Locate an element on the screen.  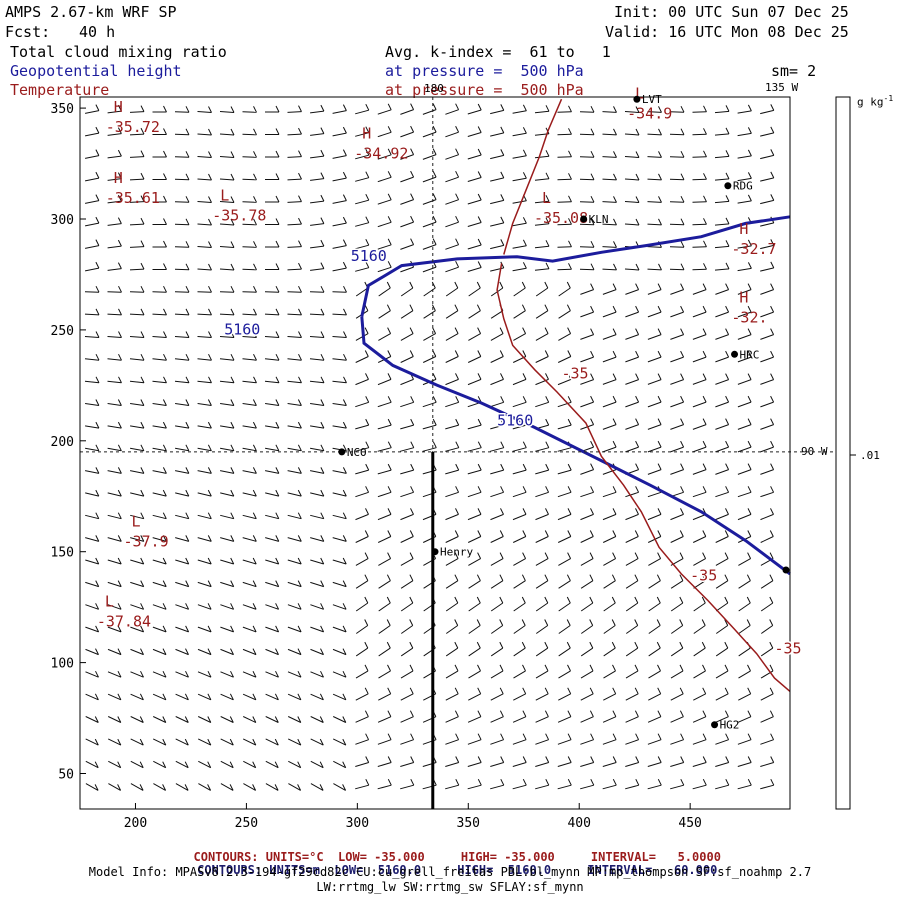
extremum-type: H is located at coordinates (118, 178).